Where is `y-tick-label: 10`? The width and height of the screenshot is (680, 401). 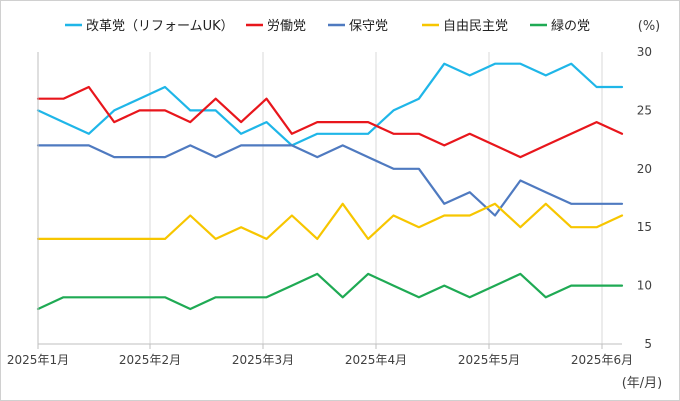 y-tick-label: 10 is located at coordinates (644, 286).